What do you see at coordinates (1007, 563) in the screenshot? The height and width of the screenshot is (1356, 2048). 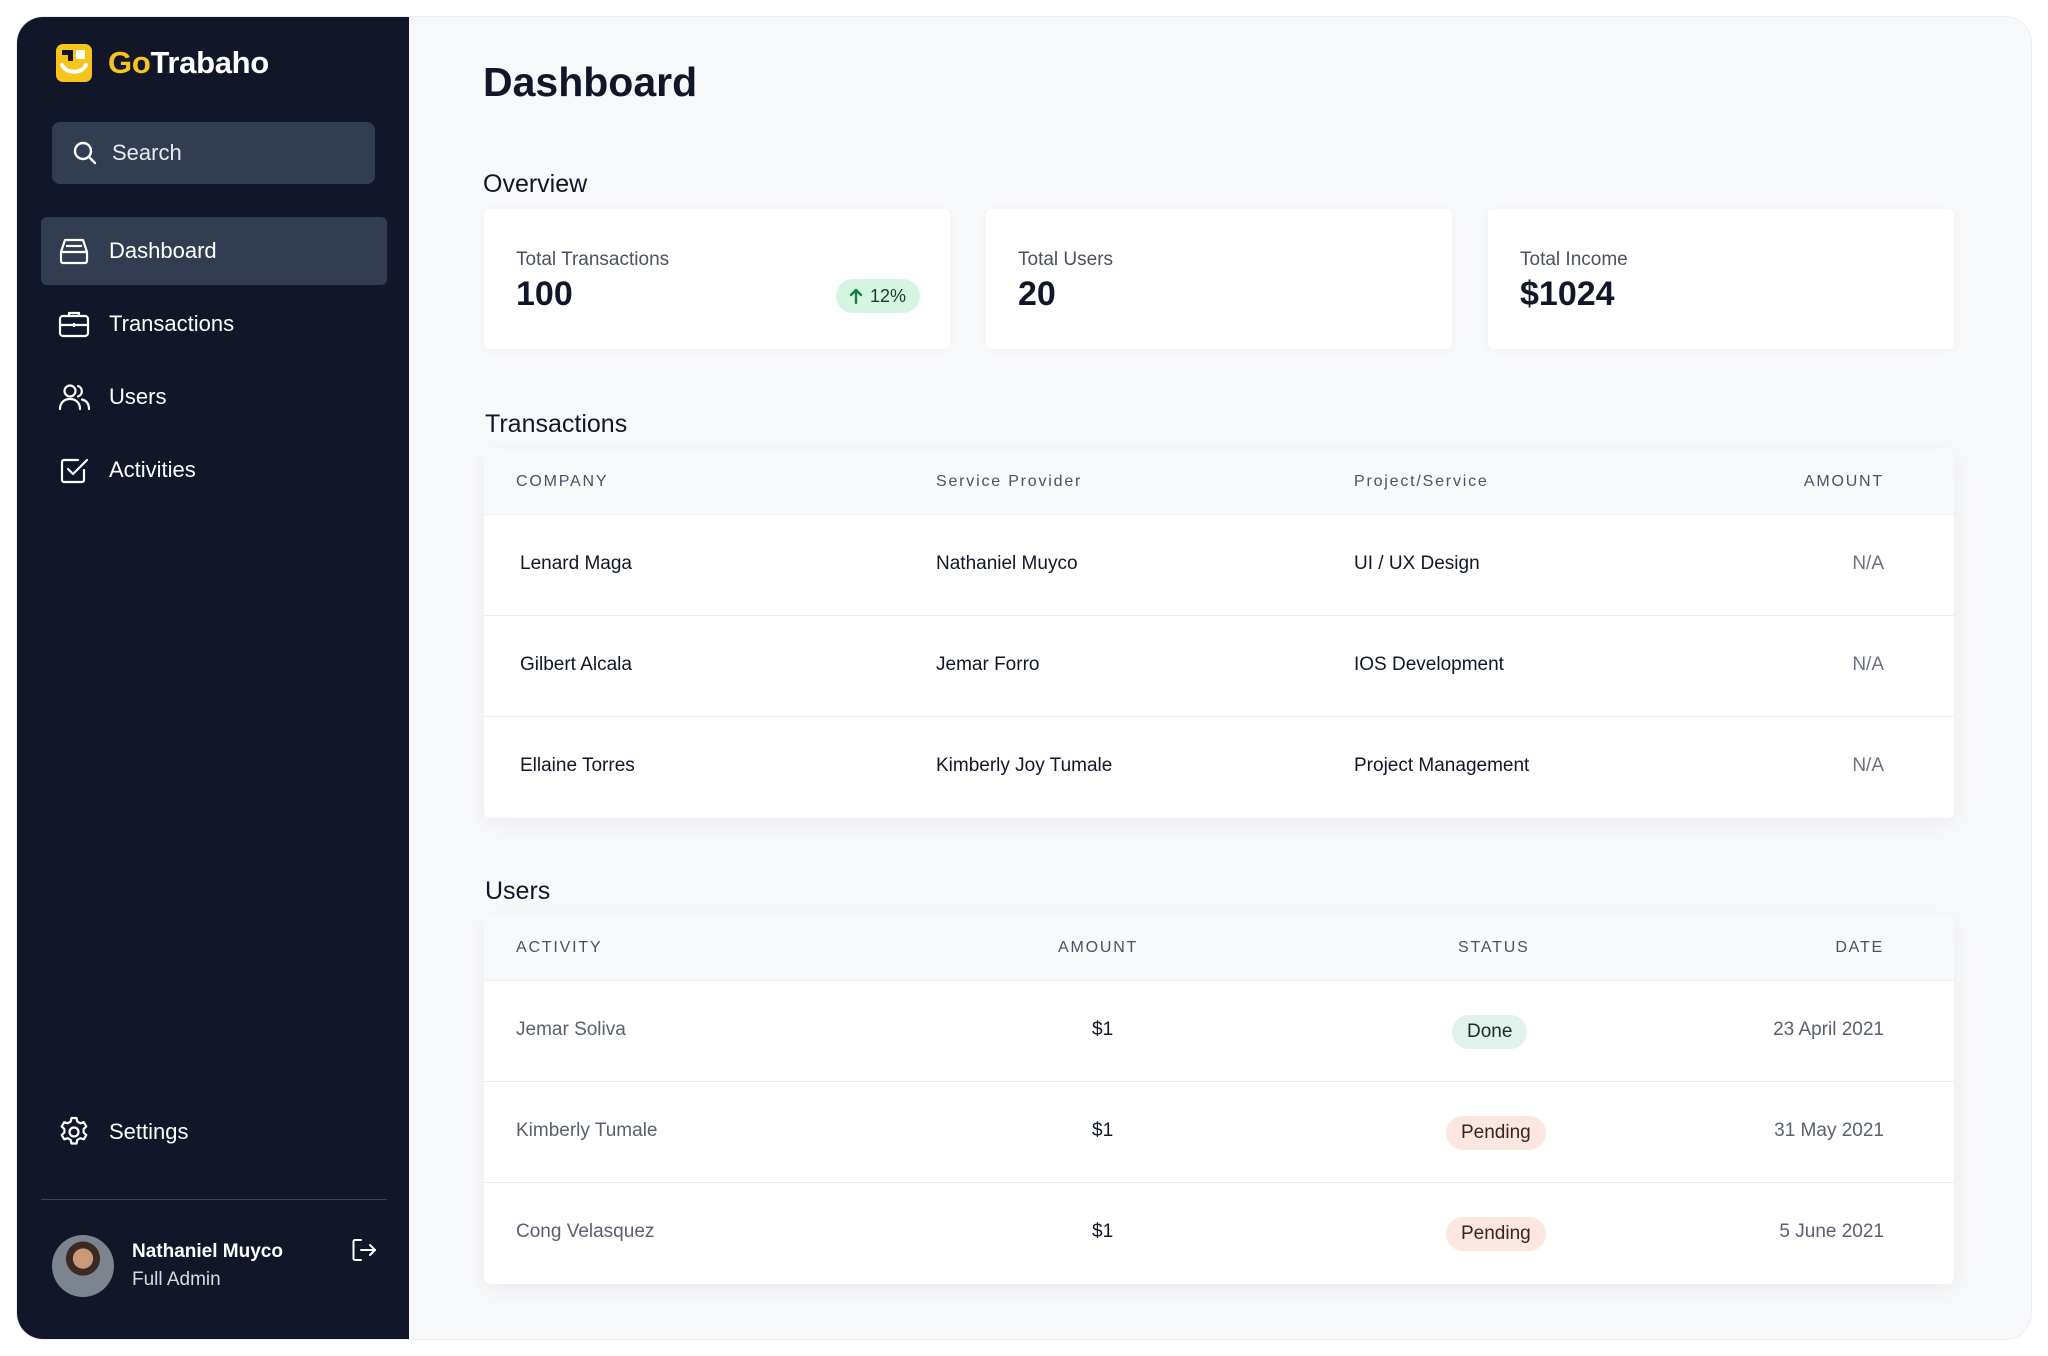 I see `cell-provider: Nathaniel Muyco` at bounding box center [1007, 563].